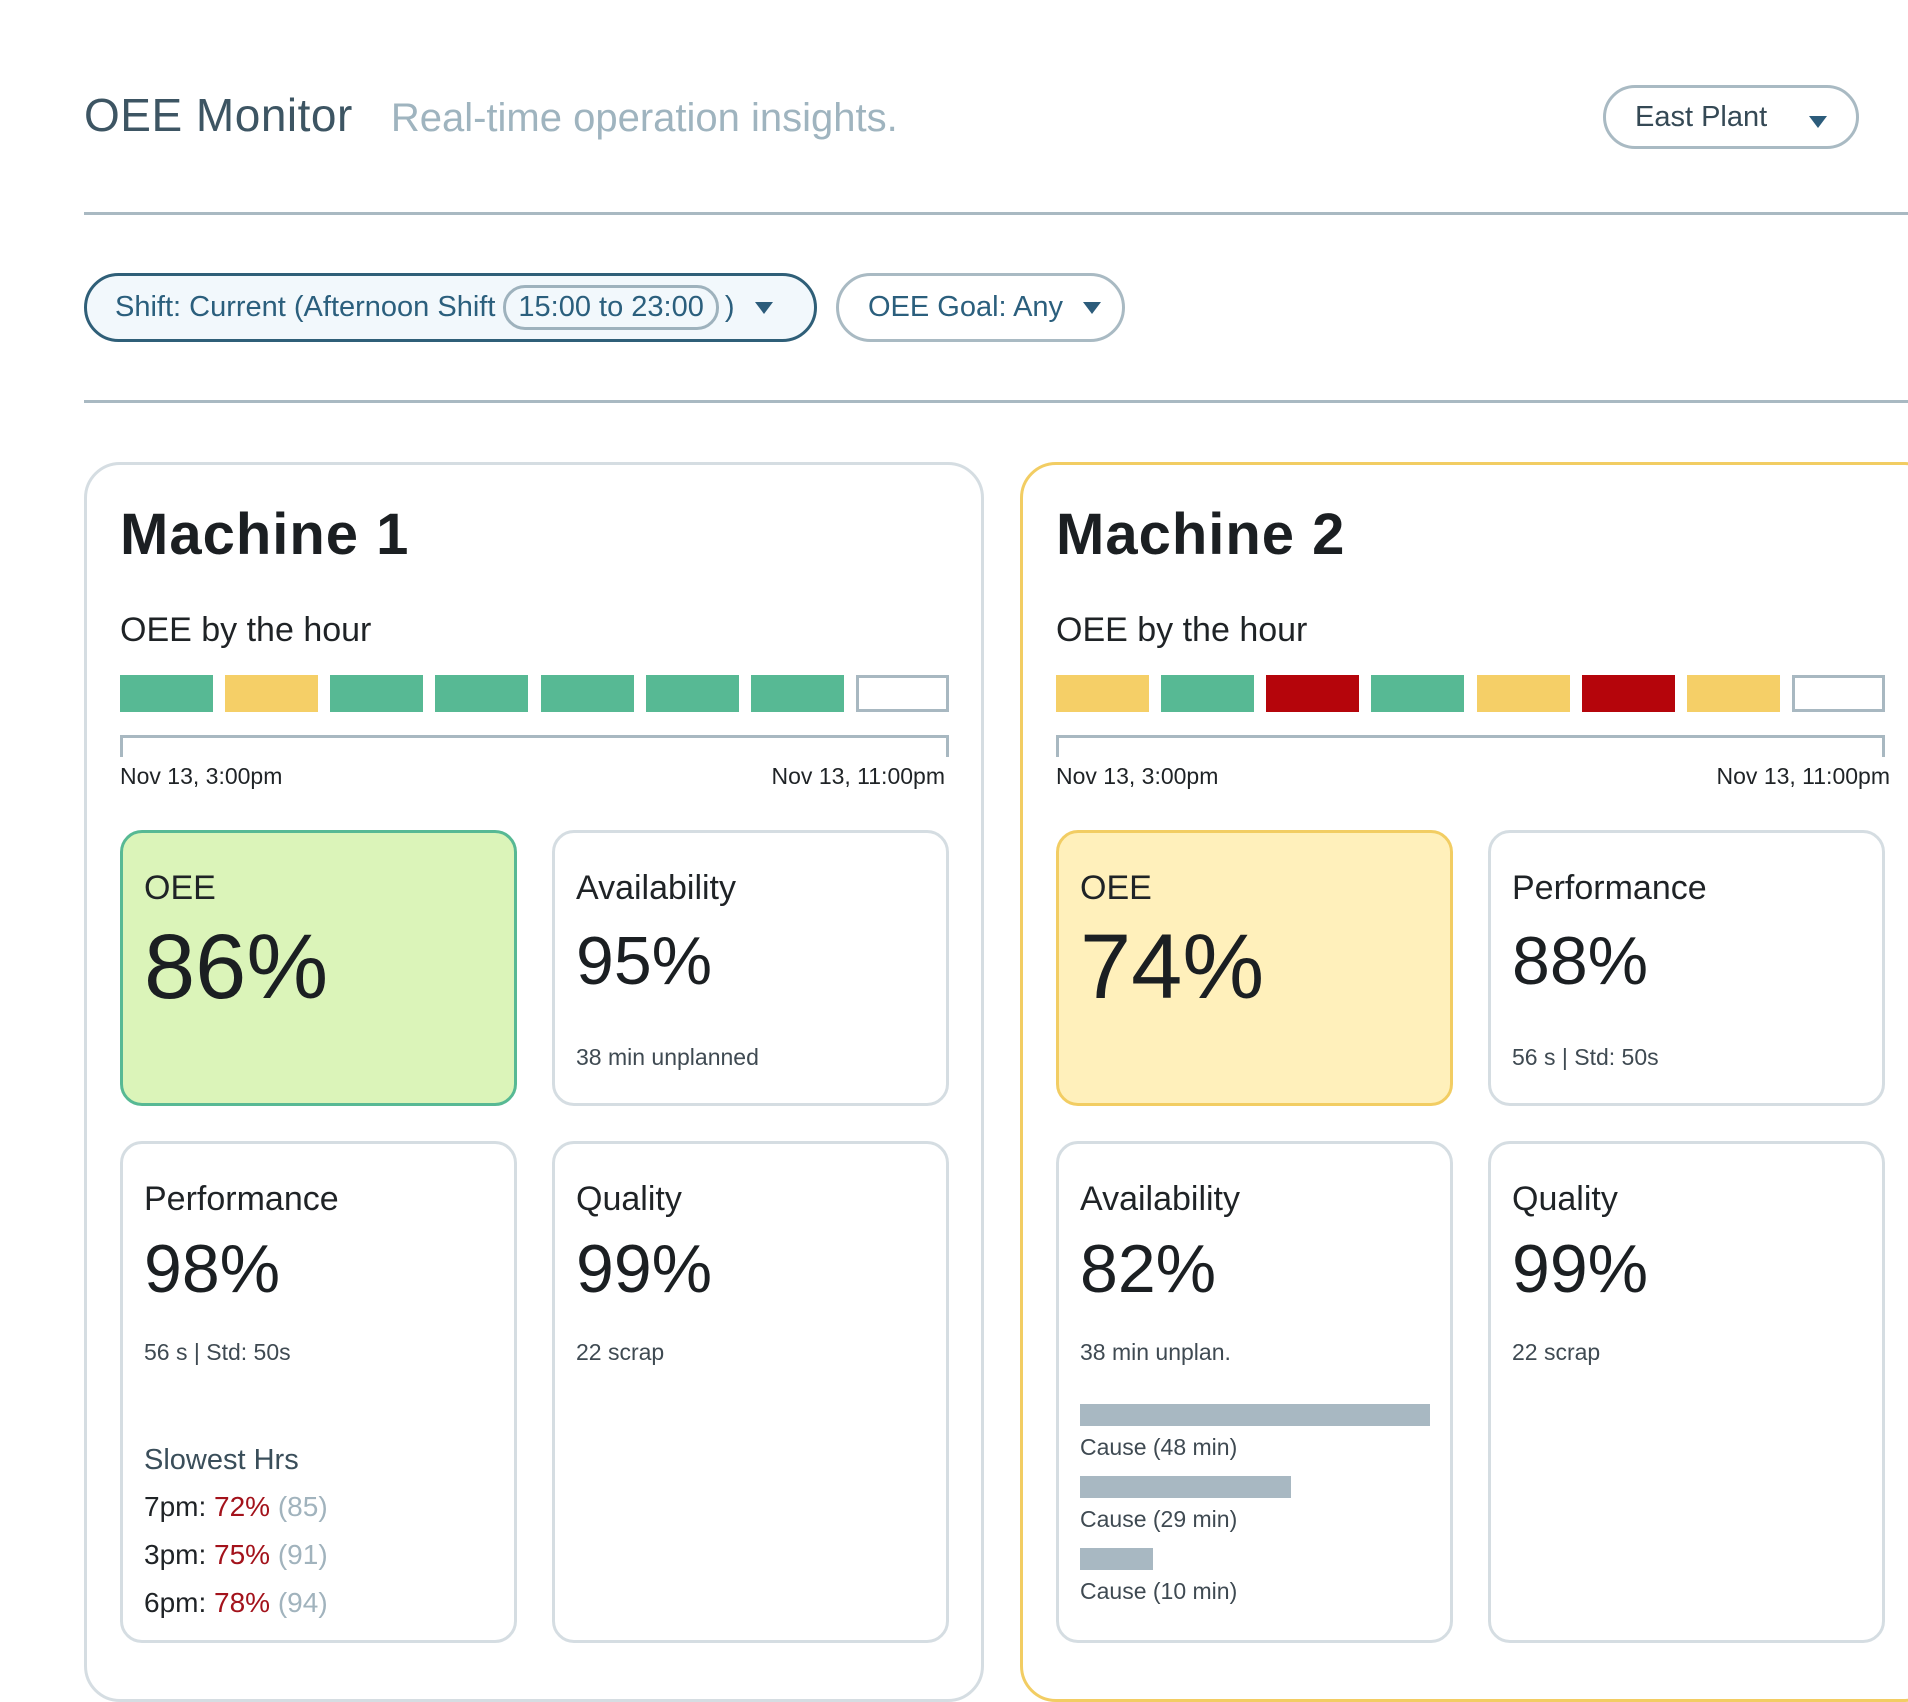 The height and width of the screenshot is (1702, 1908). What do you see at coordinates (302, 1506) in the screenshot?
I see `slowest-hour-ref: (85)` at bounding box center [302, 1506].